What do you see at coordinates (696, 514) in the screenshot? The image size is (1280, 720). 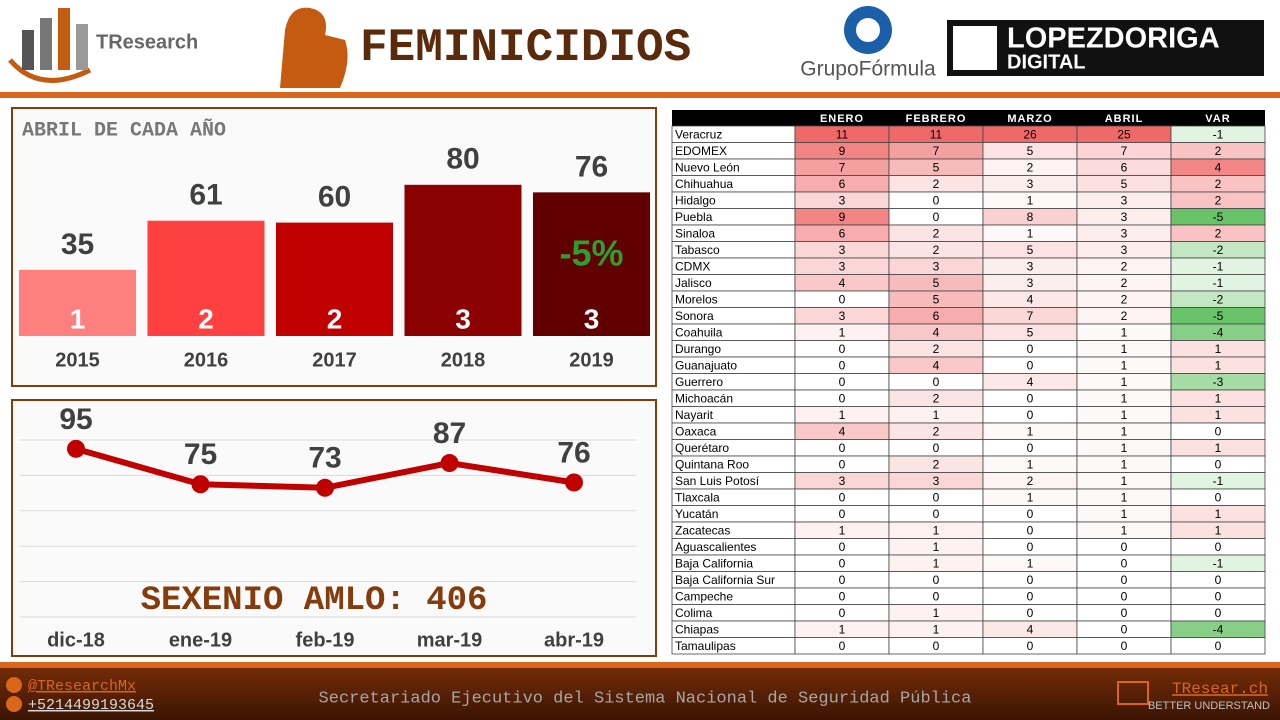 I see `row-name: Yucatán` at bounding box center [696, 514].